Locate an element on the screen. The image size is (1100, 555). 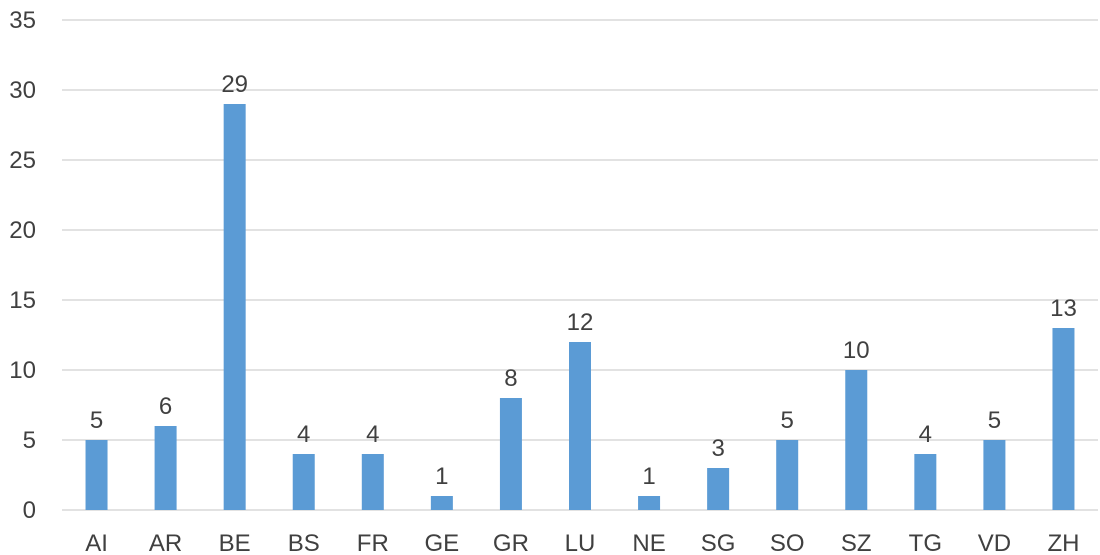
x-tick-label-ZH: ZH is located at coordinates (1063, 542).